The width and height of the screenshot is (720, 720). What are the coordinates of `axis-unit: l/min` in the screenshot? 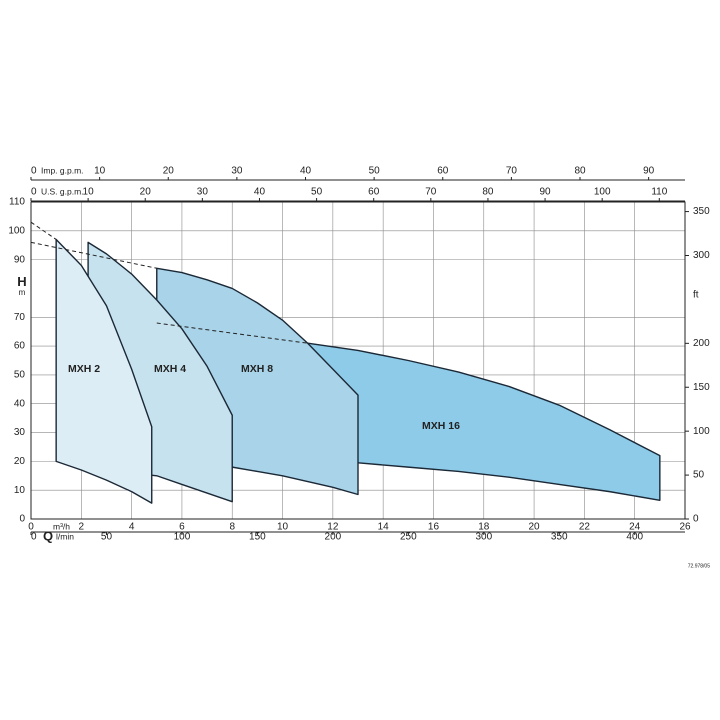 It's located at (65, 536).